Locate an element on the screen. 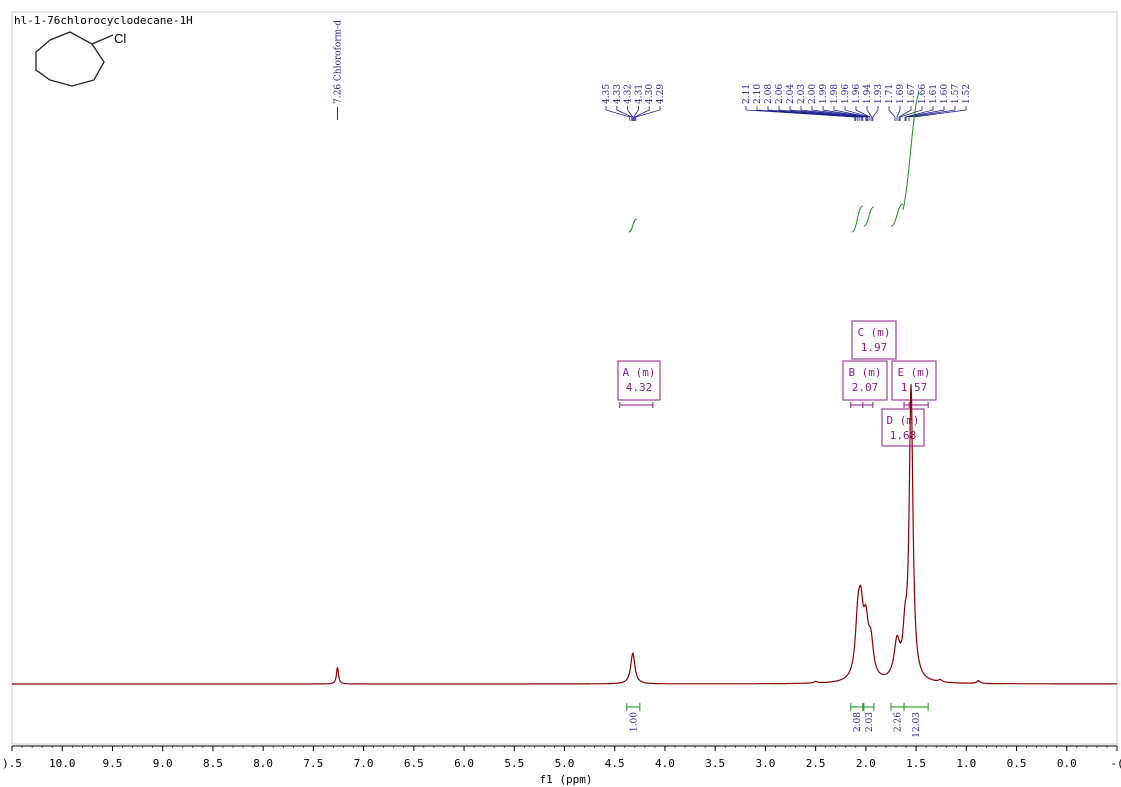 The height and width of the screenshot is (787, 1121). x-tick-label: 4.5 is located at coordinates (615, 763).